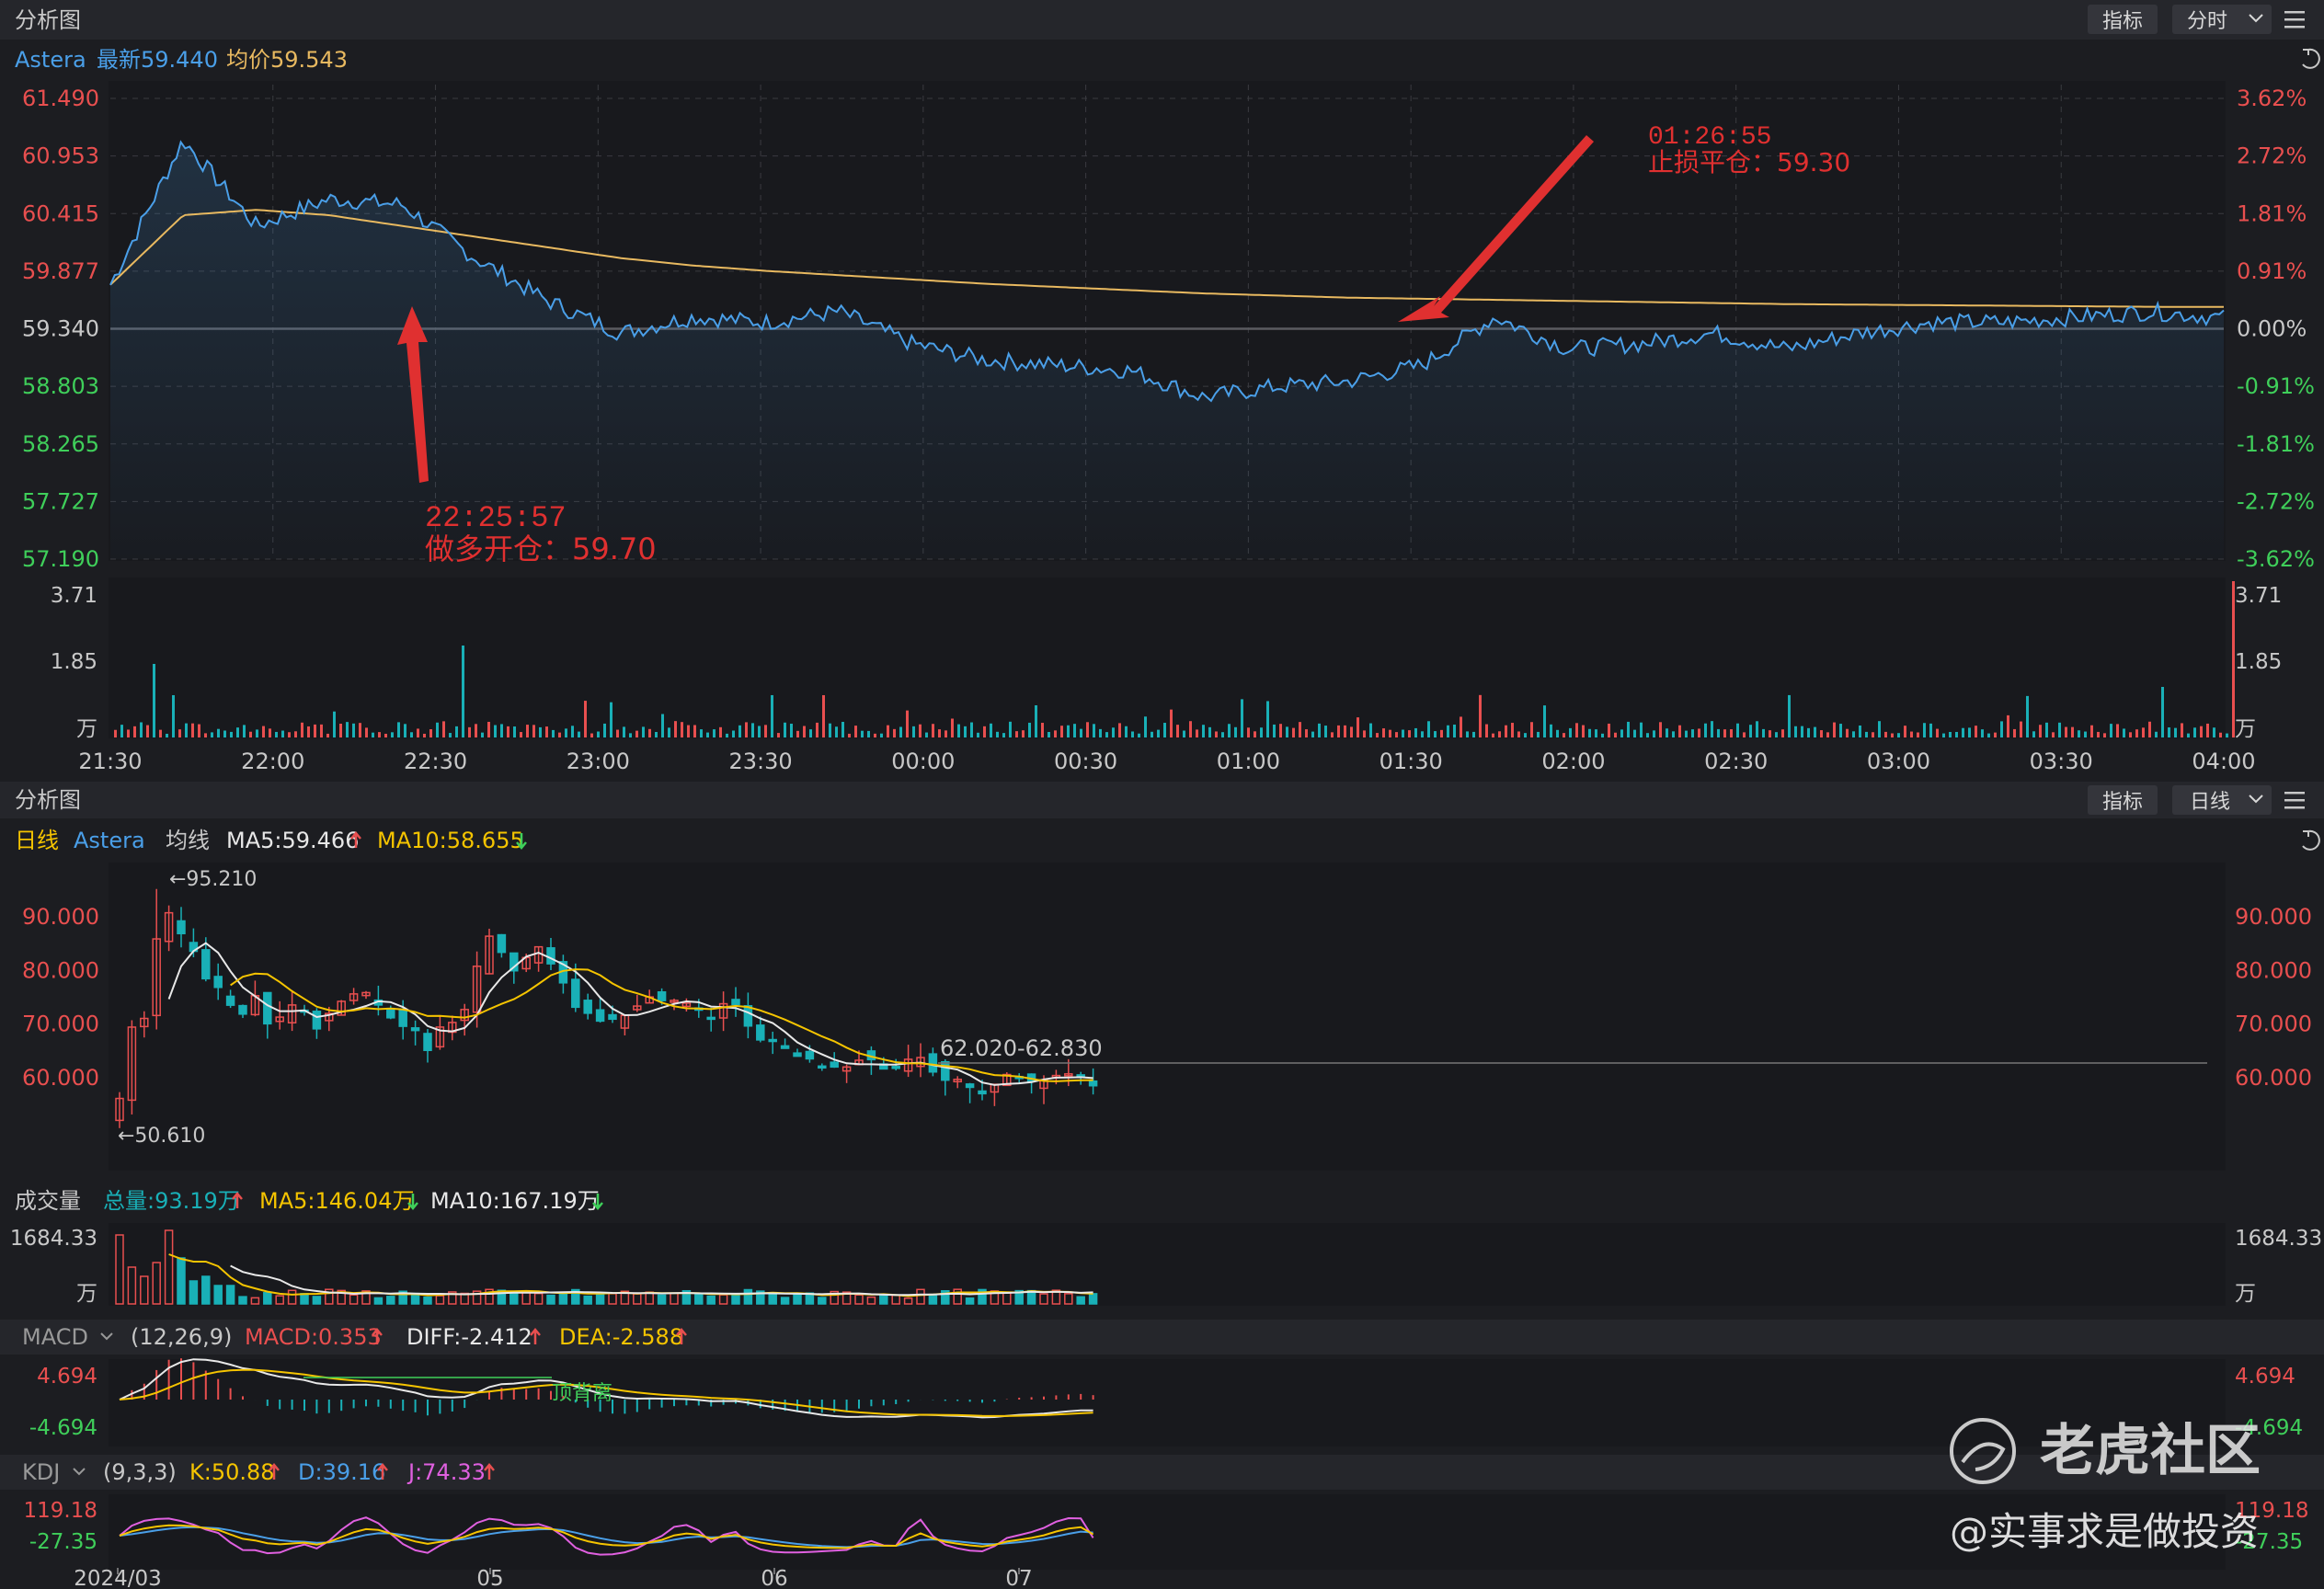  Describe the element at coordinates (2273, 1025) in the screenshot. I see `daily-tick-label: 70.000` at that location.